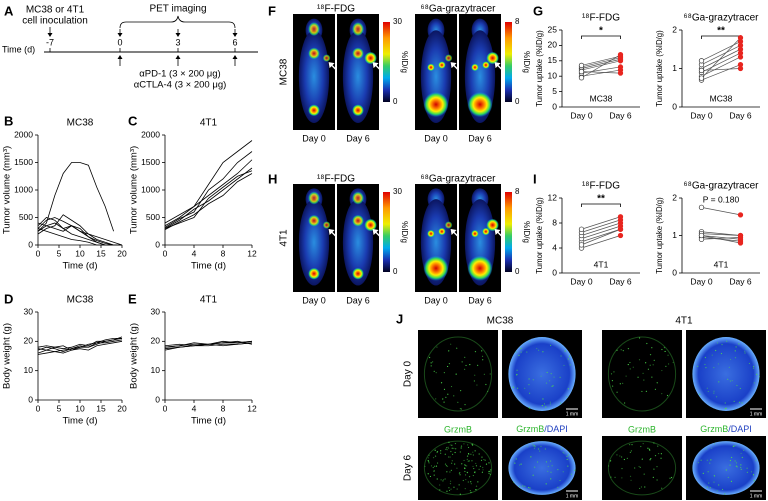 The image size is (768, 501). I want to click on x-tick-label: 5, so click(59, 253).